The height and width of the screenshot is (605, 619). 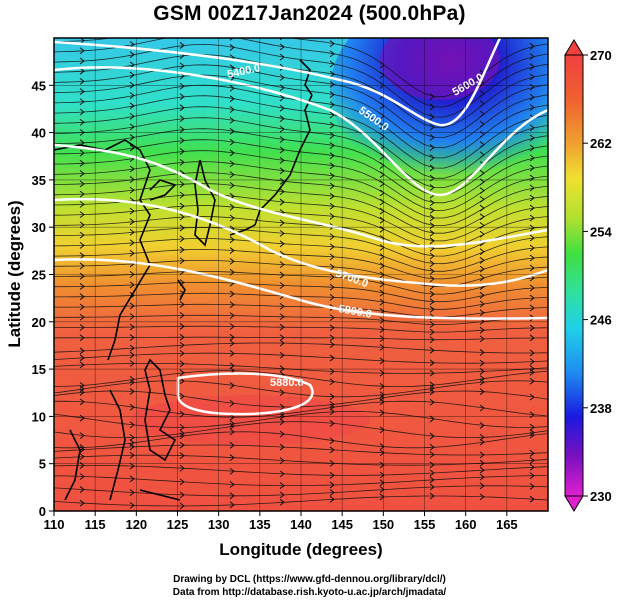 What do you see at coordinates (425, 524) in the screenshot?
I see `x-tick-label: 155` at bounding box center [425, 524].